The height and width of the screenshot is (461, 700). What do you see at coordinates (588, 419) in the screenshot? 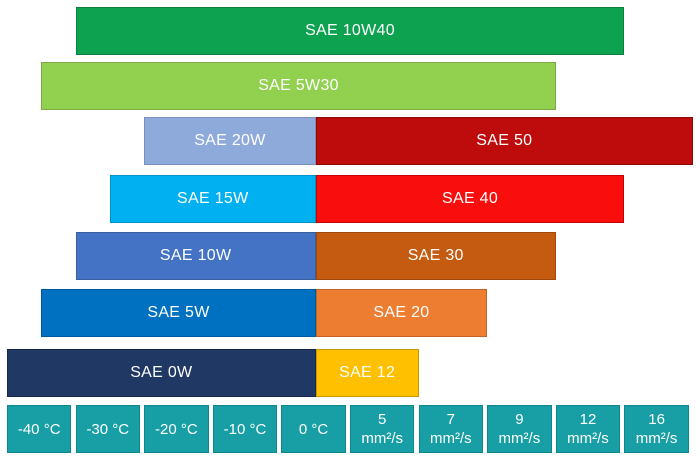
I see `axis-cell-text: 12` at bounding box center [588, 419].